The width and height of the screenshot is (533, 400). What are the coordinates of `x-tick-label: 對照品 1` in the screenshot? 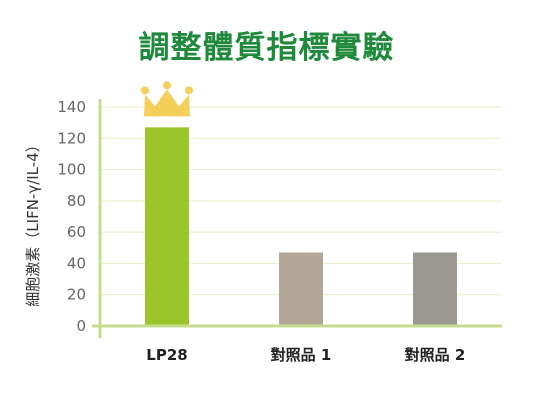 It's located at (301, 355).